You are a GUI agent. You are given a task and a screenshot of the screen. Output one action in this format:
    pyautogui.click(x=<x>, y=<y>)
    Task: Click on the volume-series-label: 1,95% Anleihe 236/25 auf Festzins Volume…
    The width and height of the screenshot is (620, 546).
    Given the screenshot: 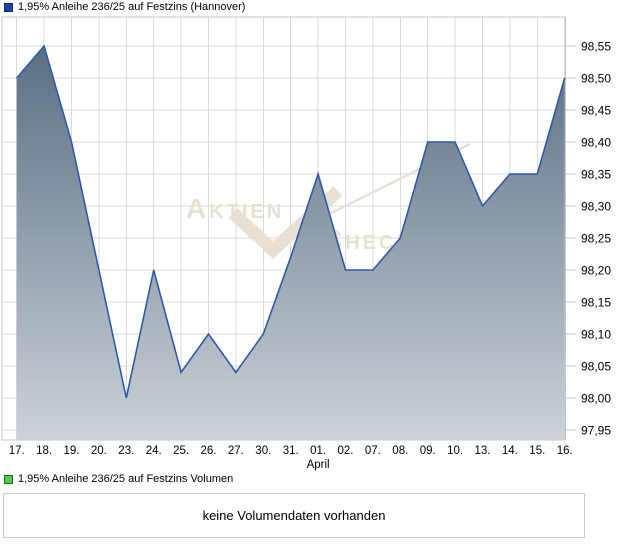 What is the action you would take?
    pyautogui.click(x=126, y=479)
    